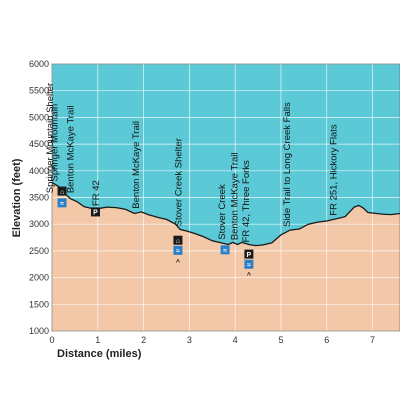 The width and height of the screenshot is (400, 400). What do you see at coordinates (39, 91) in the screenshot?
I see `y-tick-label: 5500` at bounding box center [39, 91].